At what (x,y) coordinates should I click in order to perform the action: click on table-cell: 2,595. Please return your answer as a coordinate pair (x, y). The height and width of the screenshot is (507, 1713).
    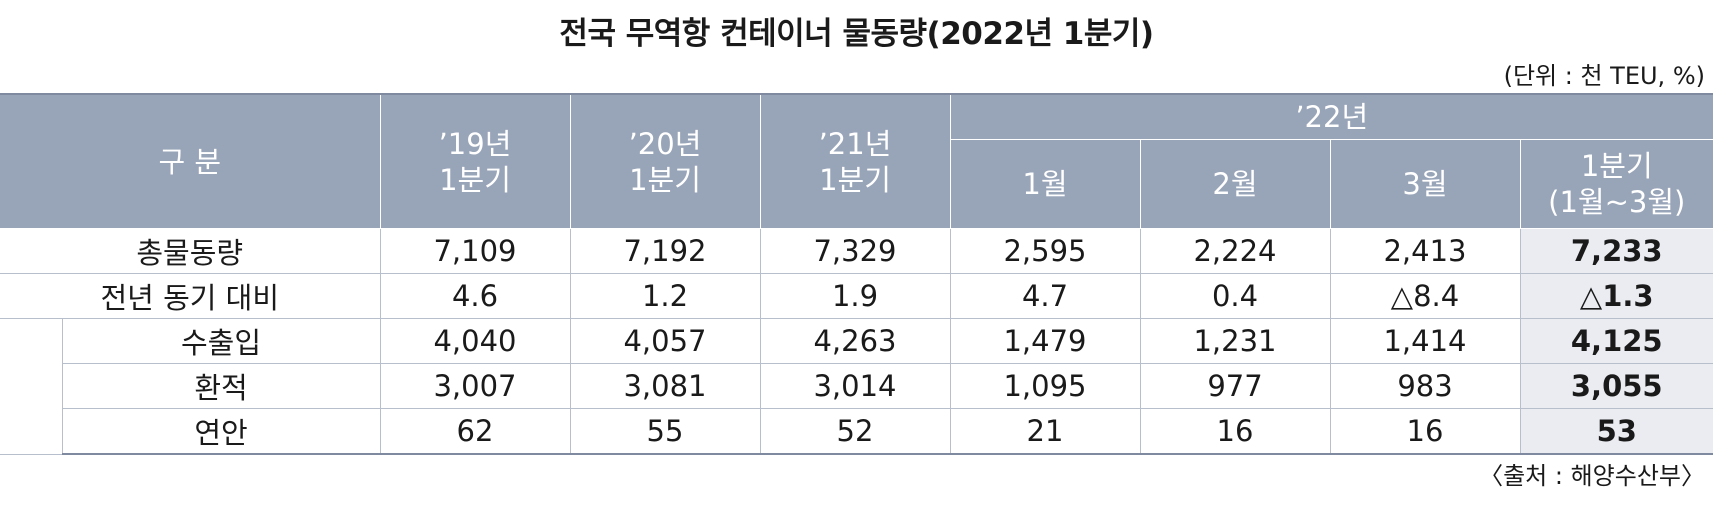
    Looking at the image, I should click on (1045, 251).